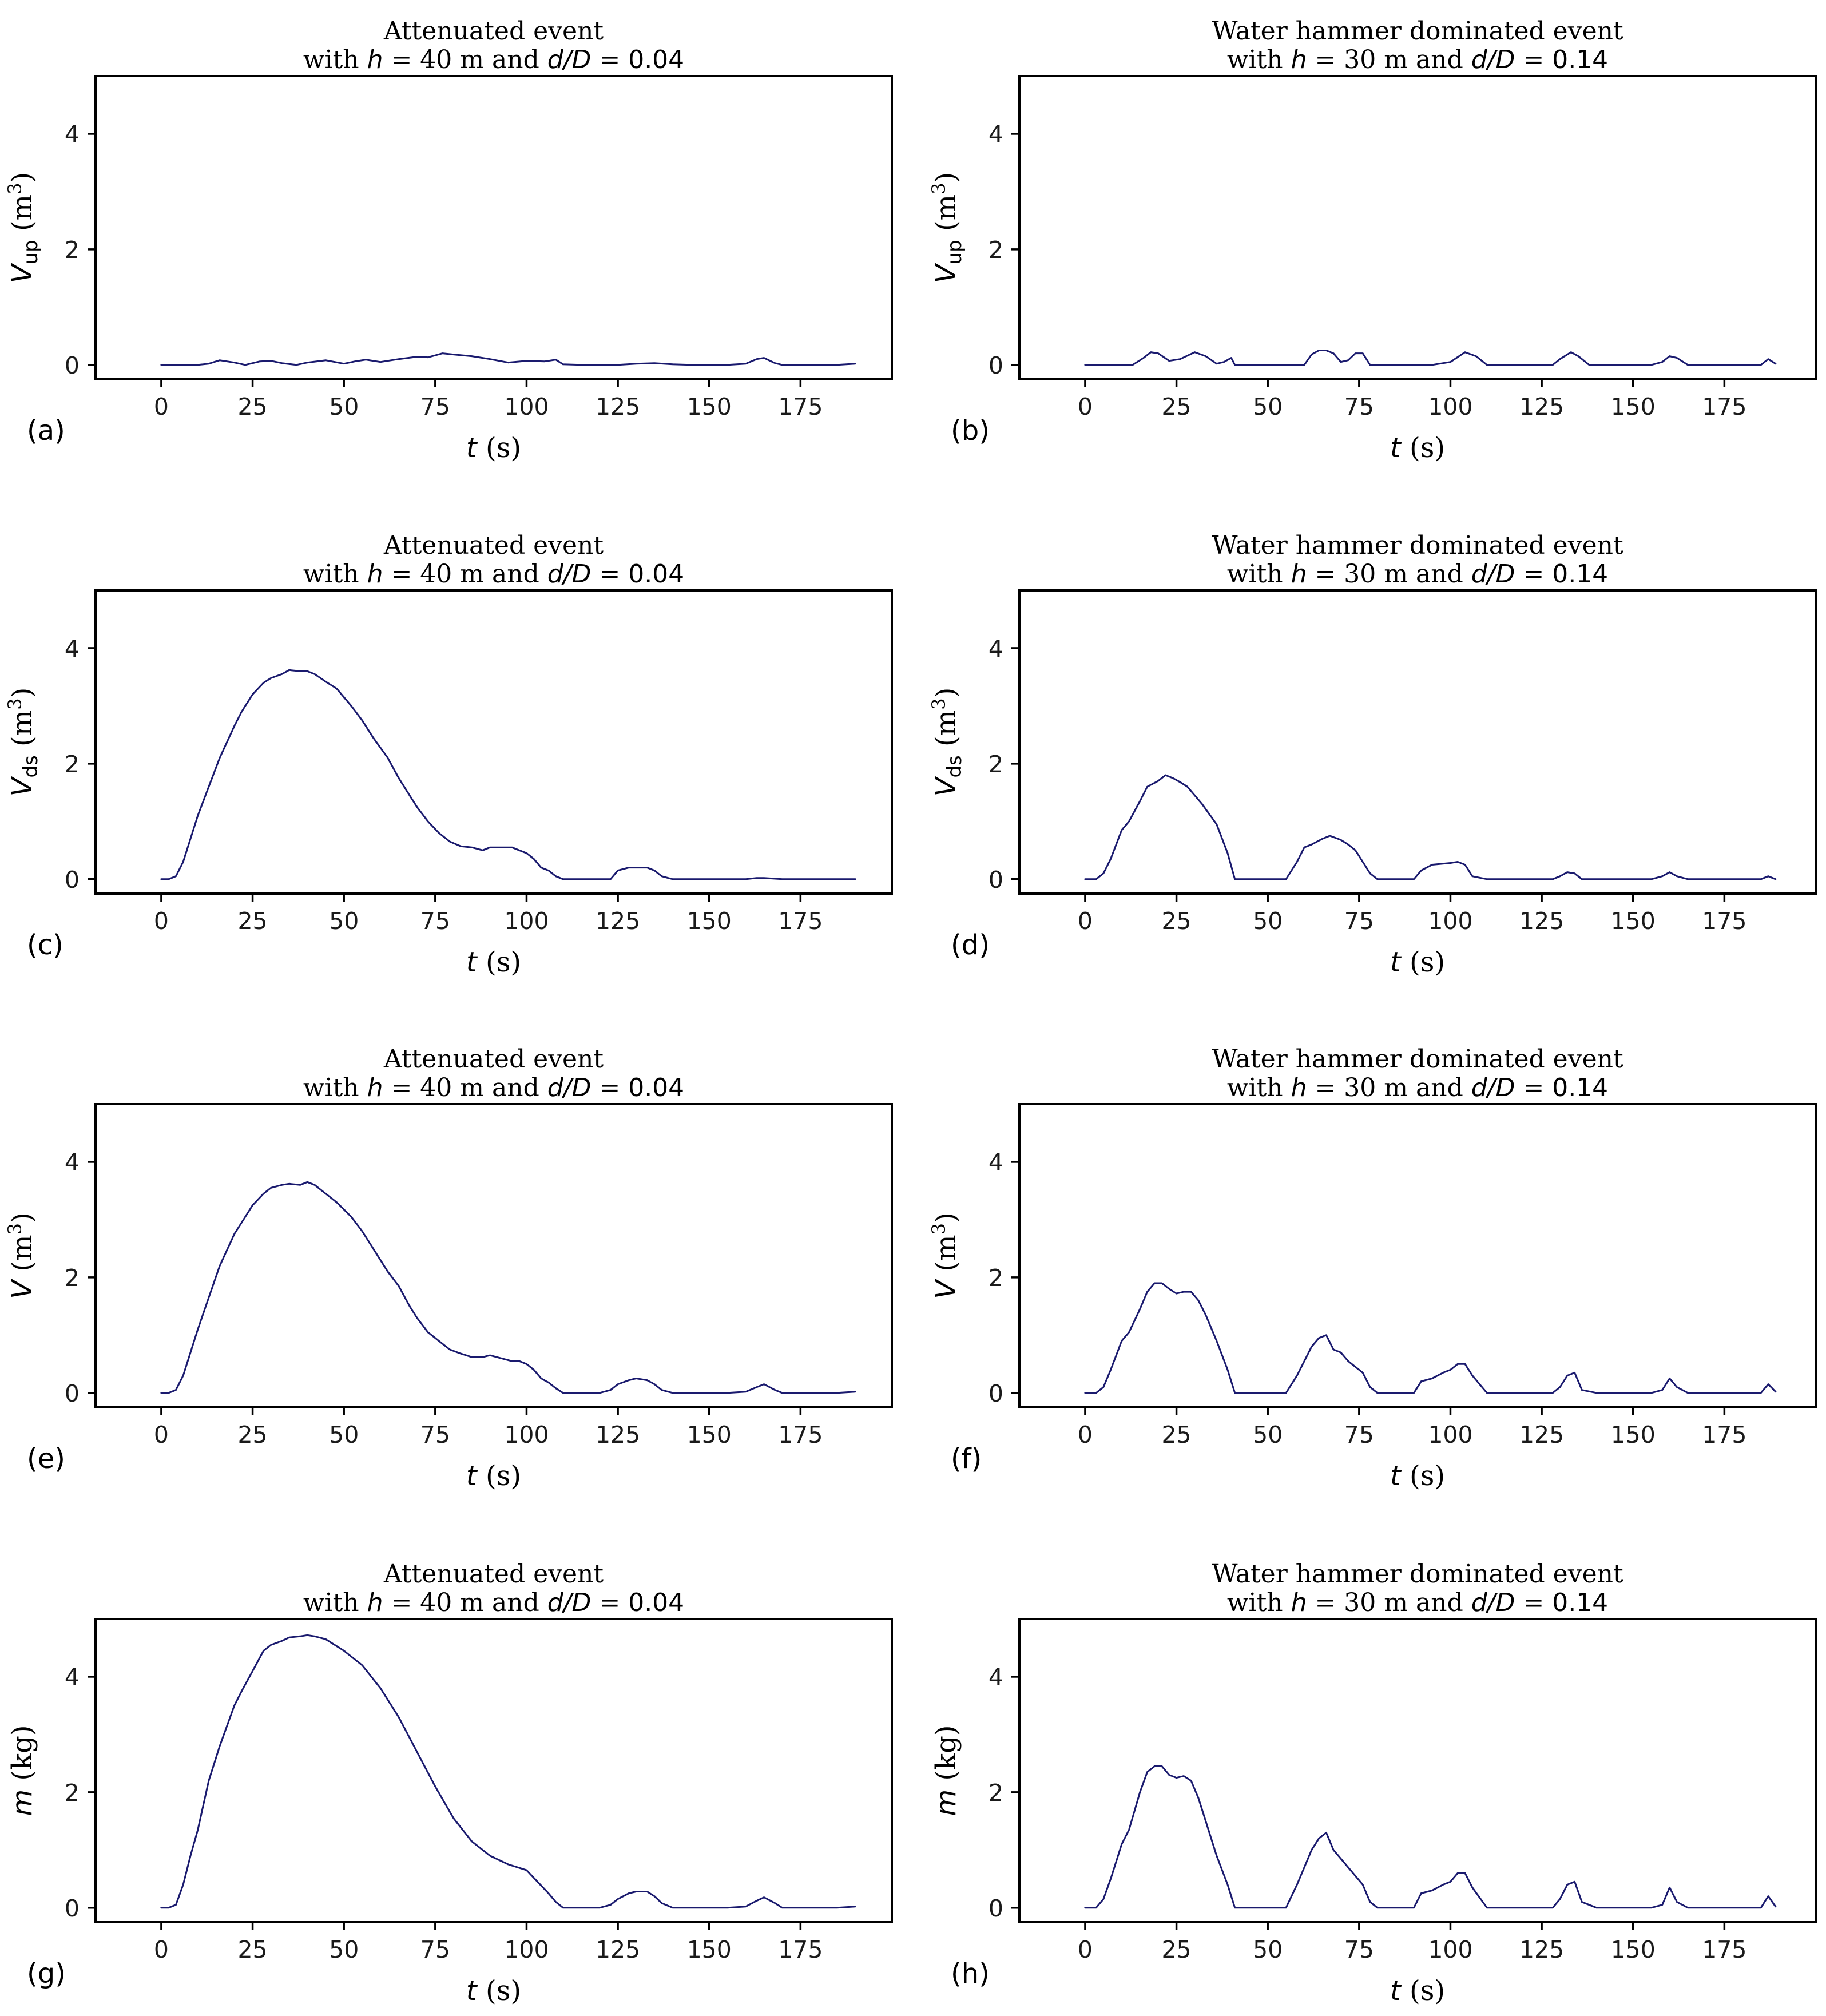 The width and height of the screenshot is (1826, 2016). Describe the element at coordinates (46, 1459) in the screenshot. I see `panel-label: (e)` at that location.